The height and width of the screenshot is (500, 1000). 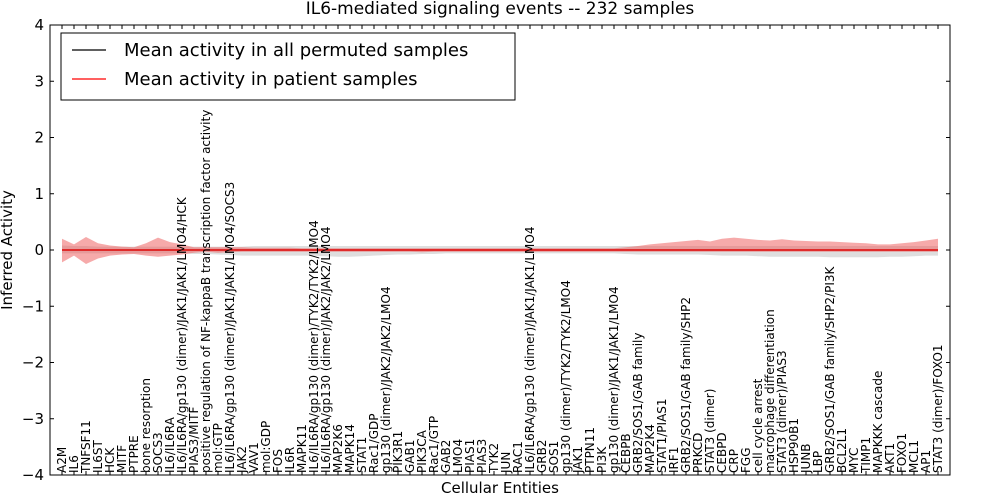 What do you see at coordinates (518, 457) in the screenshot?
I see `x-tick-label: RAC1` at bounding box center [518, 457].